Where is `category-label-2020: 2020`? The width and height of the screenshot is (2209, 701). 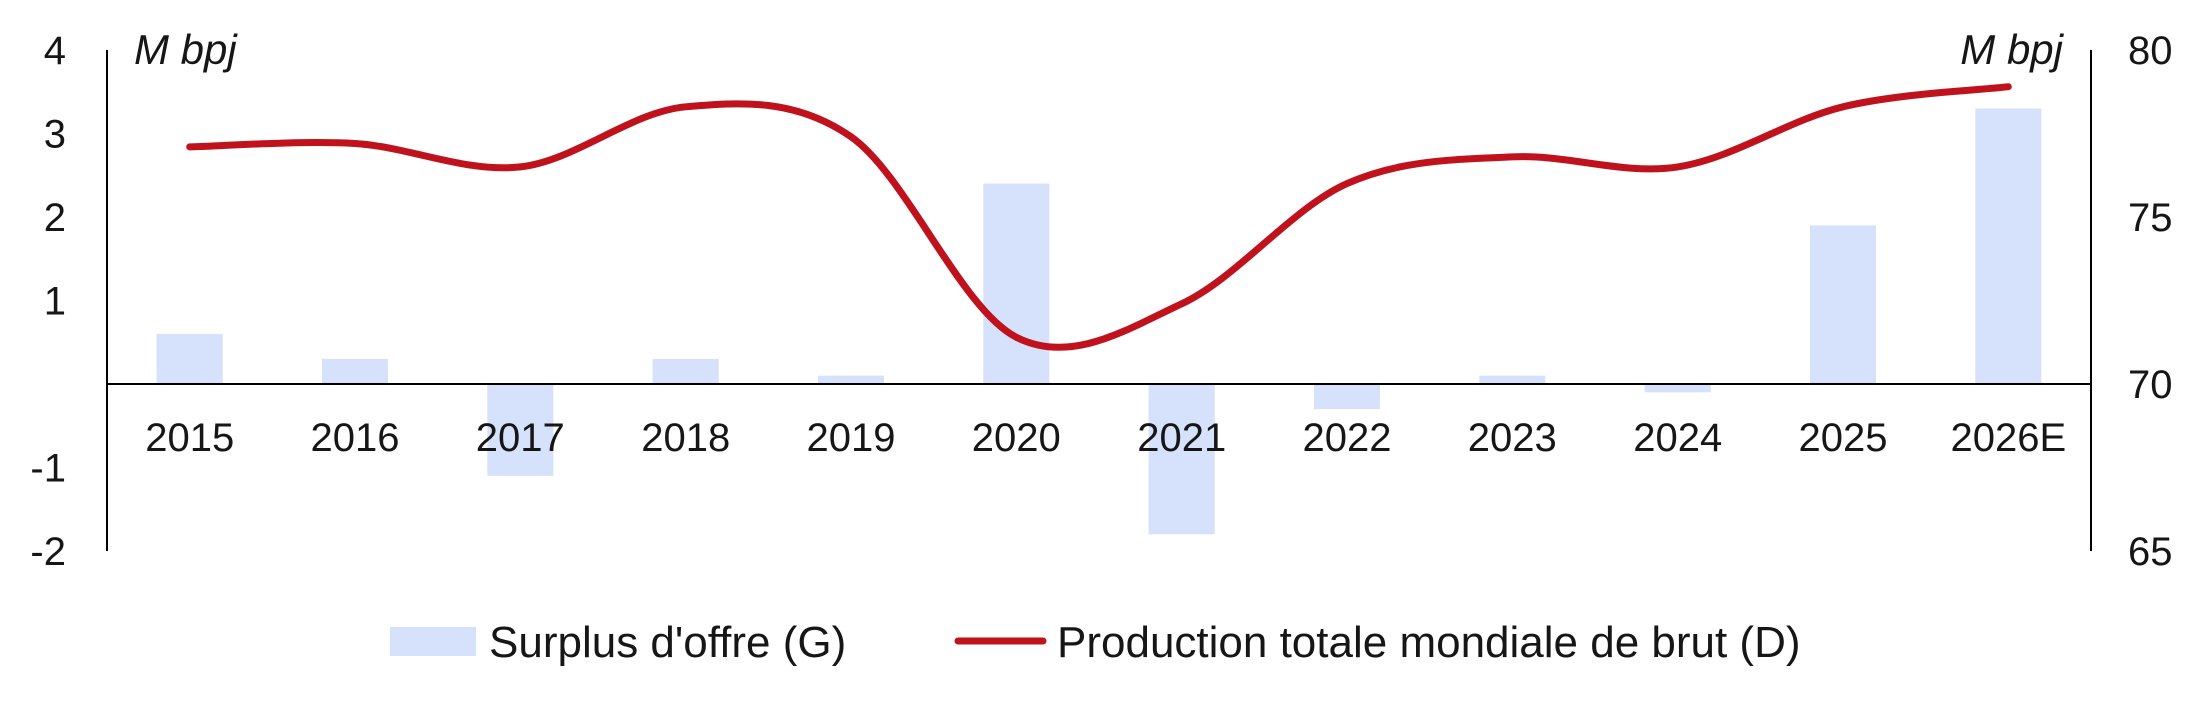
category-label-2020: 2020 is located at coordinates (1016, 438).